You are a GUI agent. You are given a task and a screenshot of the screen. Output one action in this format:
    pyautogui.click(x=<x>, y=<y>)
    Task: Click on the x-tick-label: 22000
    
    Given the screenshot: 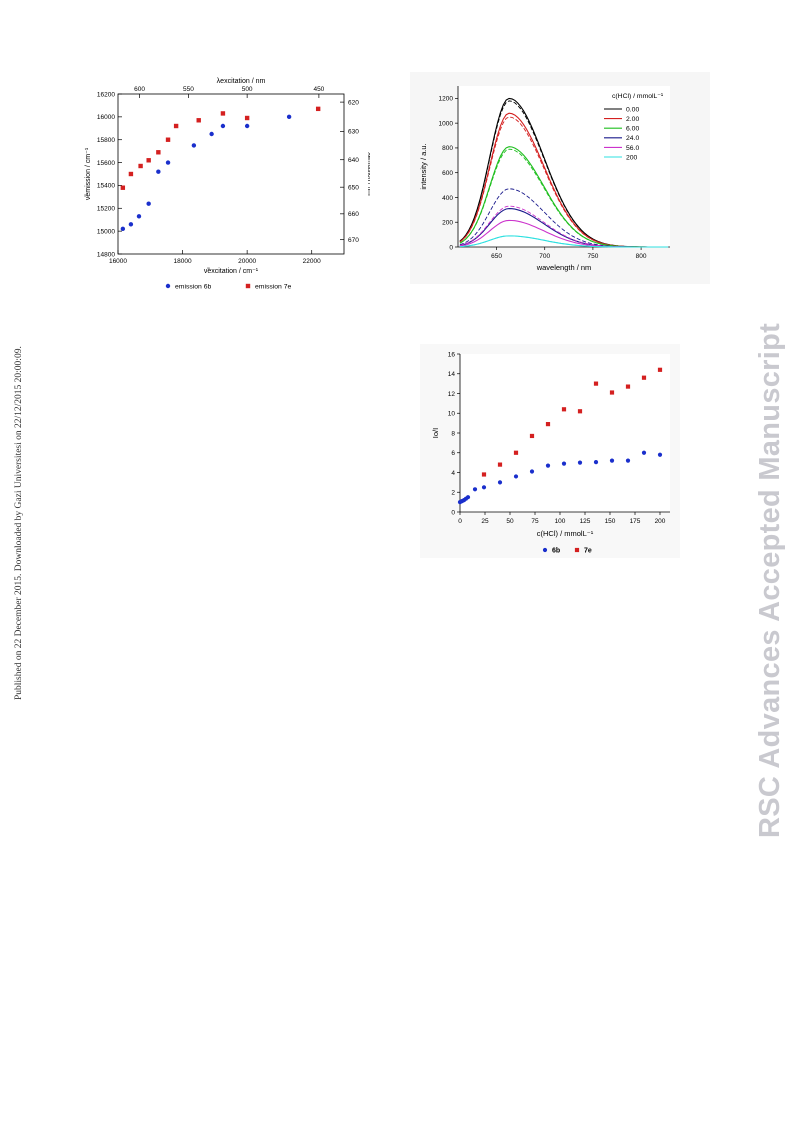 What is the action you would take?
    pyautogui.click(x=312, y=261)
    